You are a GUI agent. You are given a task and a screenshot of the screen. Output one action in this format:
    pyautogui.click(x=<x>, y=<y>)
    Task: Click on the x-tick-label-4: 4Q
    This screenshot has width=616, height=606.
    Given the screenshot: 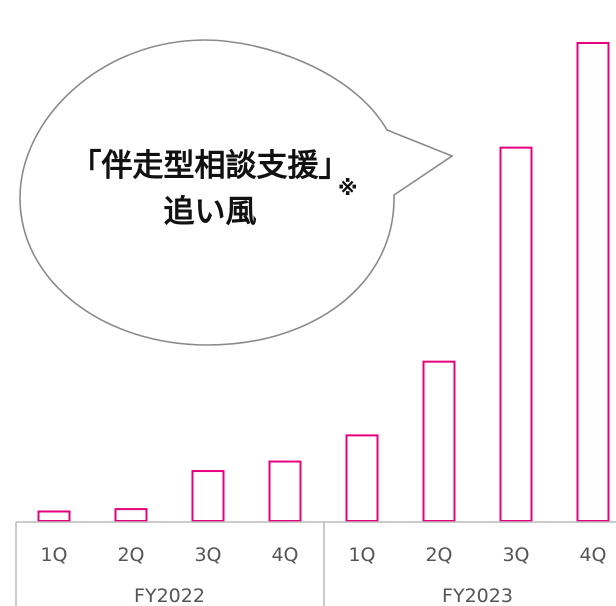 What is the action you would take?
    pyautogui.click(x=284, y=555)
    